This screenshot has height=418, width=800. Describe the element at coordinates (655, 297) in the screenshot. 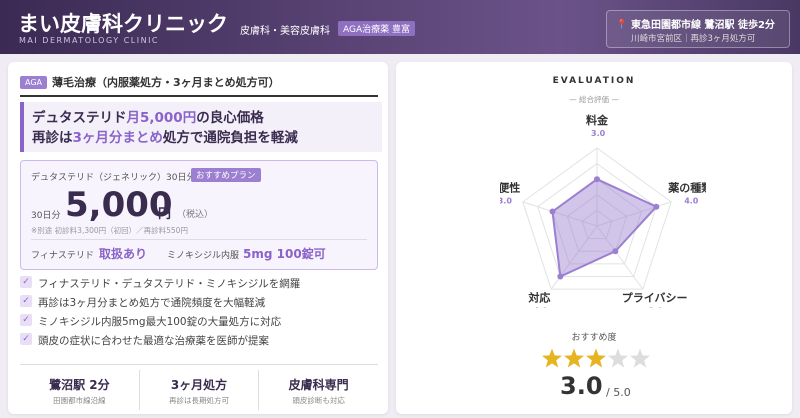

I see `axis-label: プライバシー` at that location.